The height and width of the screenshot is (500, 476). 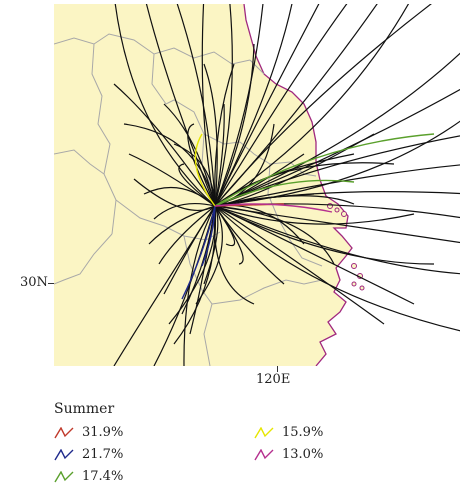 What do you see at coordinates (277, 369) in the screenshot?
I see `lon-tick` at bounding box center [277, 369].